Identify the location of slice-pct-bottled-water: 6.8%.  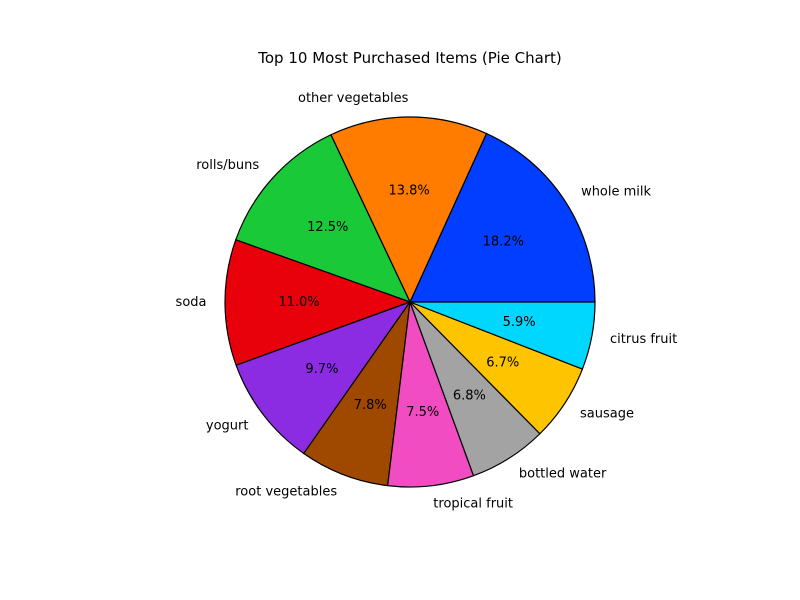
(469, 395).